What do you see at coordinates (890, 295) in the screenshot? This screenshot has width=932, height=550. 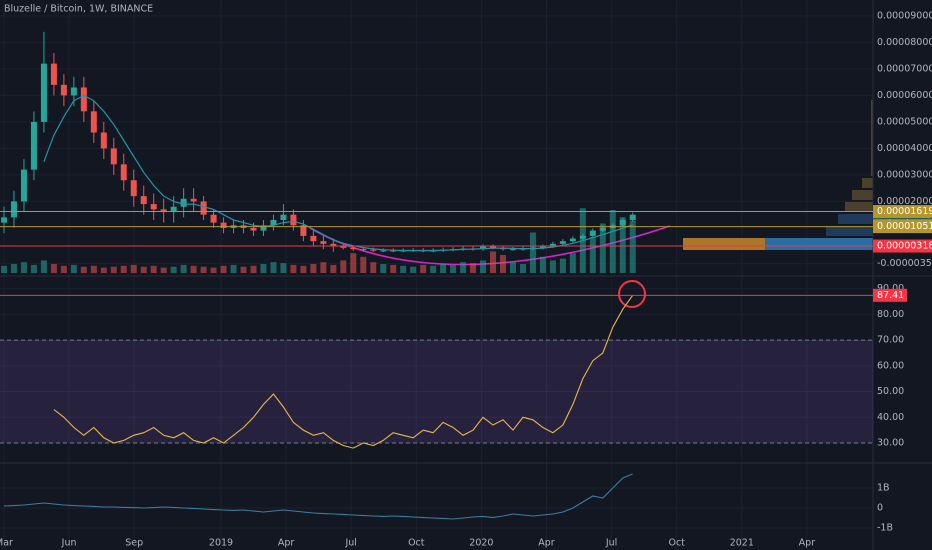 I see `rsi-label: 87.41` at bounding box center [890, 295].